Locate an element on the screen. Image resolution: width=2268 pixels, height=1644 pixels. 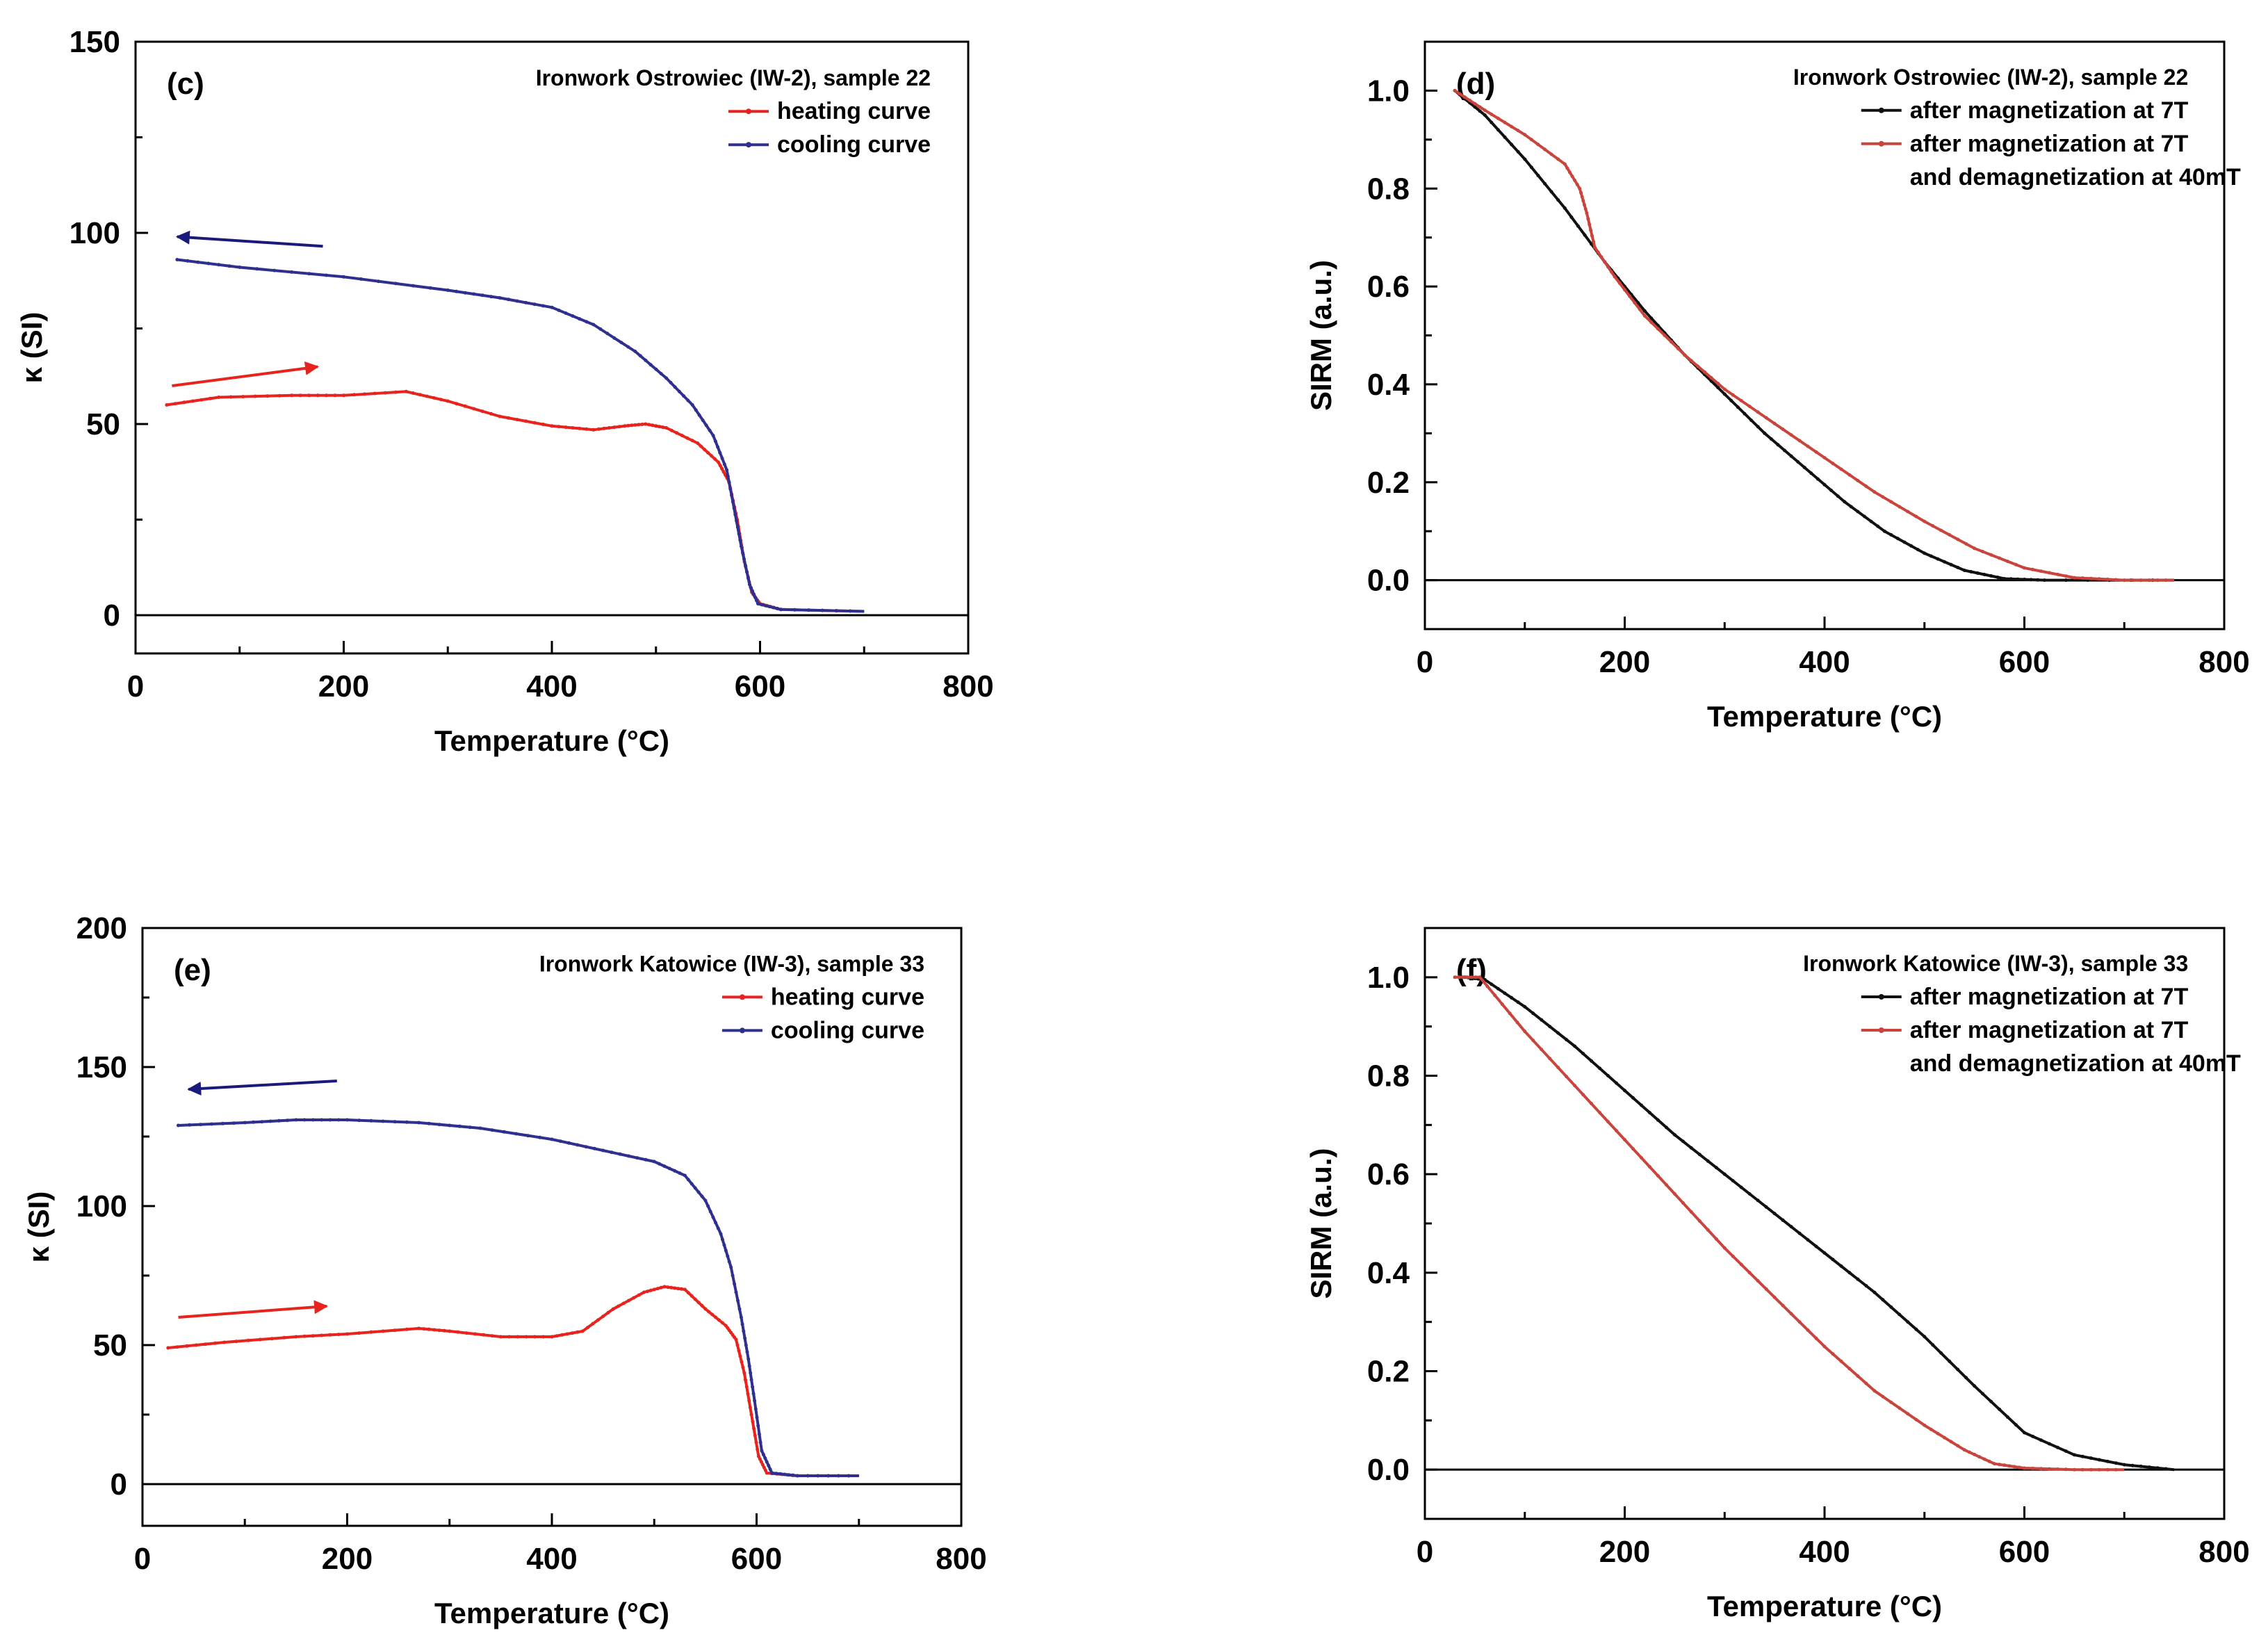
panel-label: (c) is located at coordinates (185, 84).